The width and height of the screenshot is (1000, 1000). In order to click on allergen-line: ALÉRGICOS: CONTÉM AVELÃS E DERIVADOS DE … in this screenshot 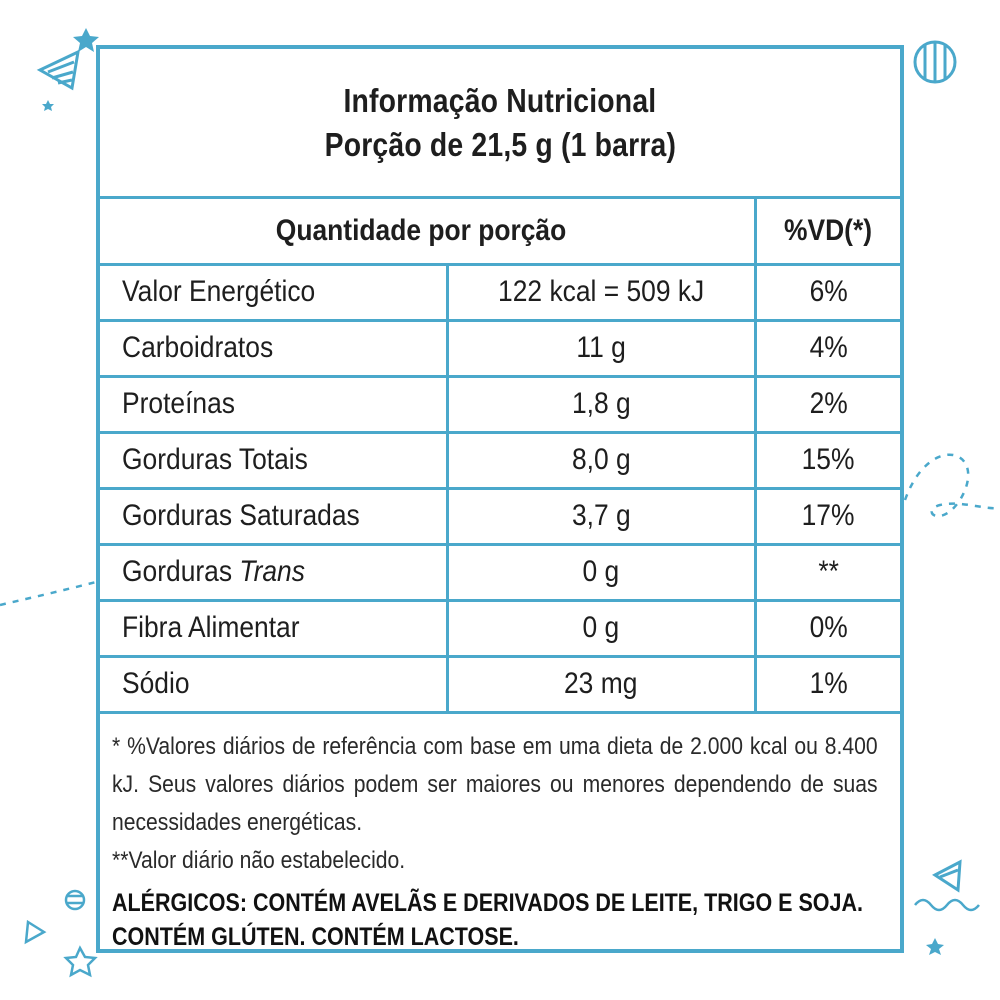, I will do `click(487, 902)`.